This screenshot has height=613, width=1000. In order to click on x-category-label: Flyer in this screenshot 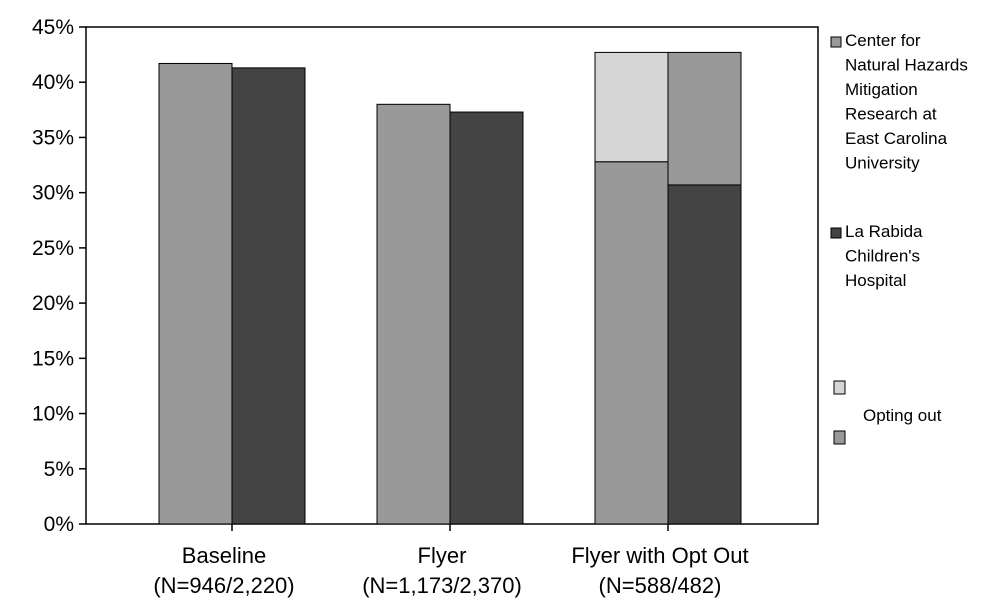, I will do `click(442, 555)`.